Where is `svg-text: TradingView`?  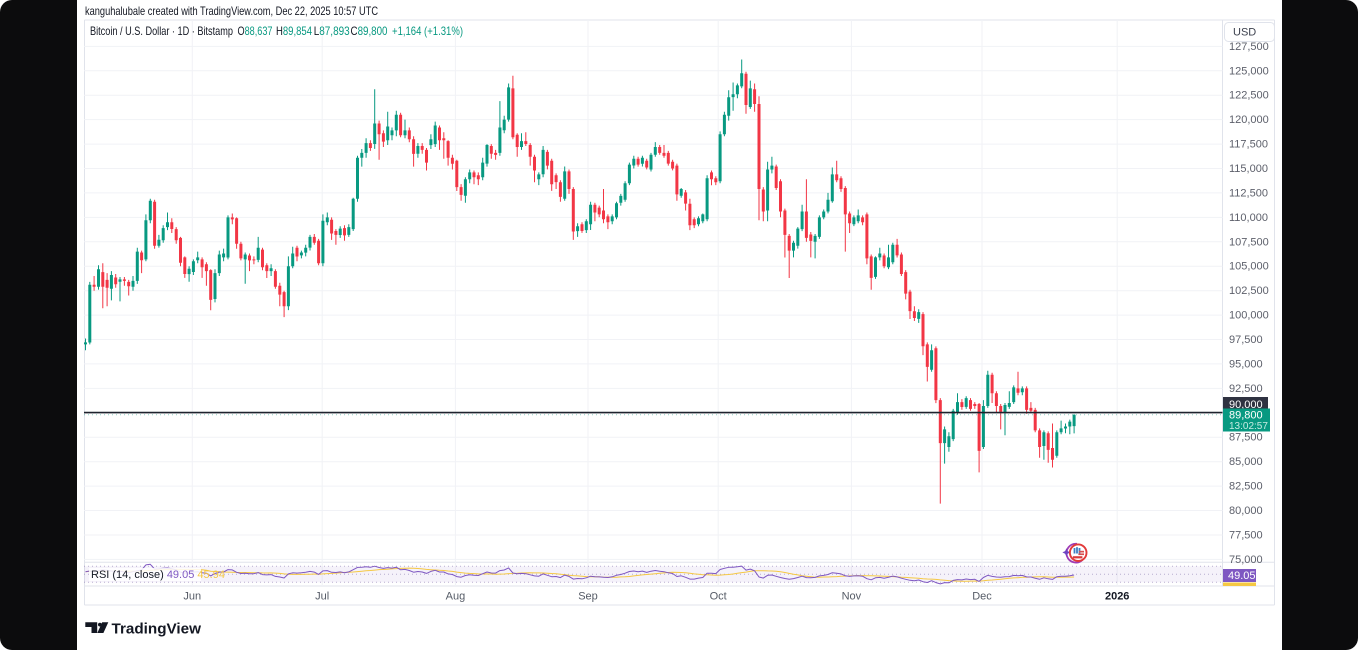
svg-text: TradingView is located at coordinates (157, 629).